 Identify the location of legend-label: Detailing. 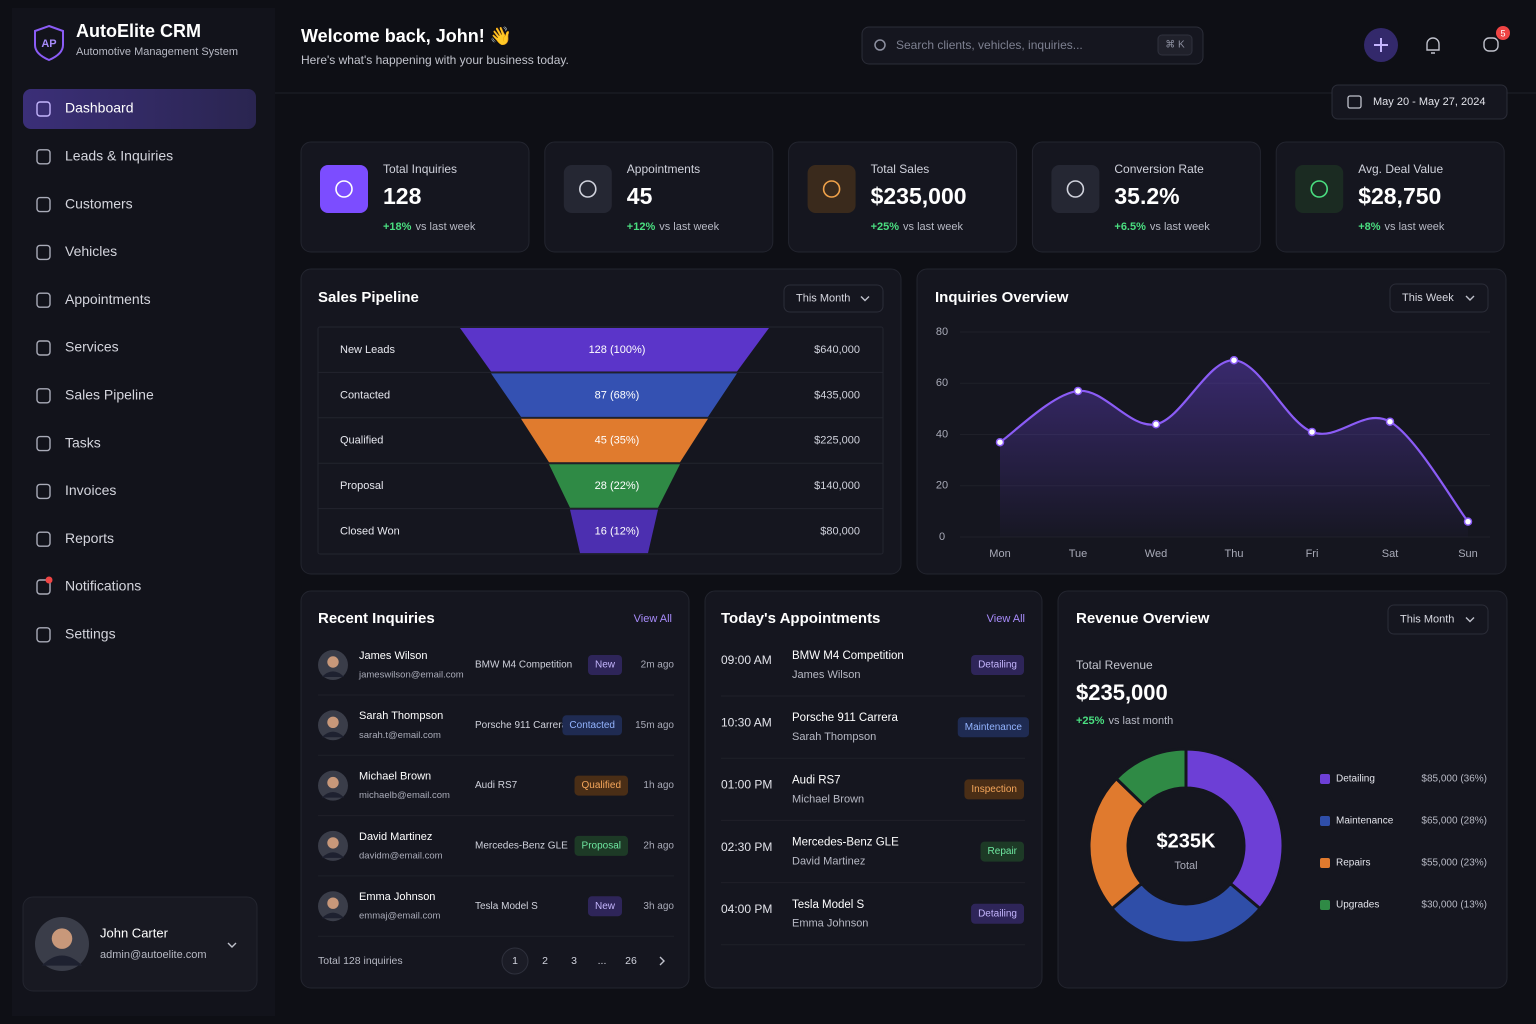
(1355, 779).